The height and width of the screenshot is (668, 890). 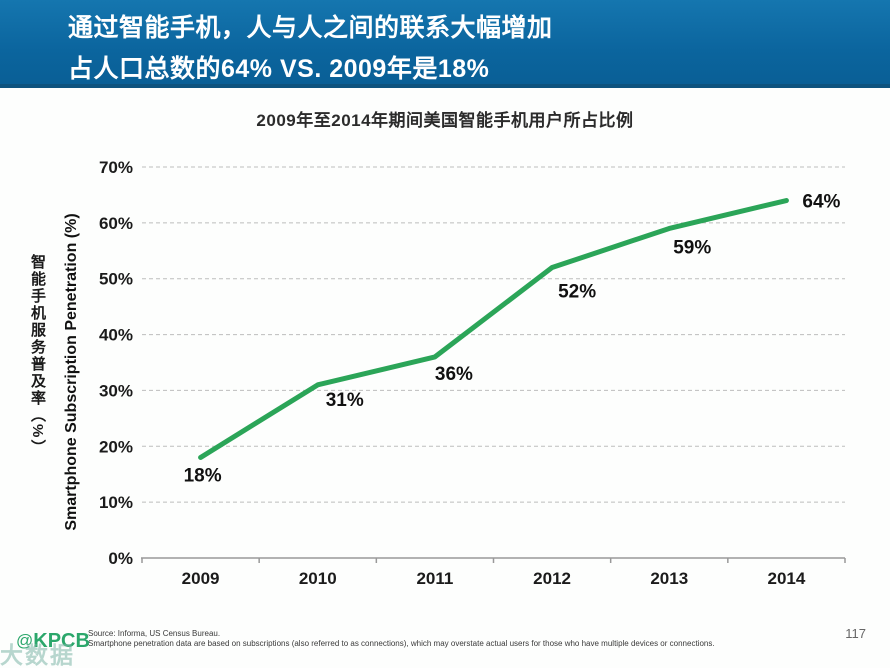 I want to click on y-tick-label: 50%, so click(x=116, y=279).